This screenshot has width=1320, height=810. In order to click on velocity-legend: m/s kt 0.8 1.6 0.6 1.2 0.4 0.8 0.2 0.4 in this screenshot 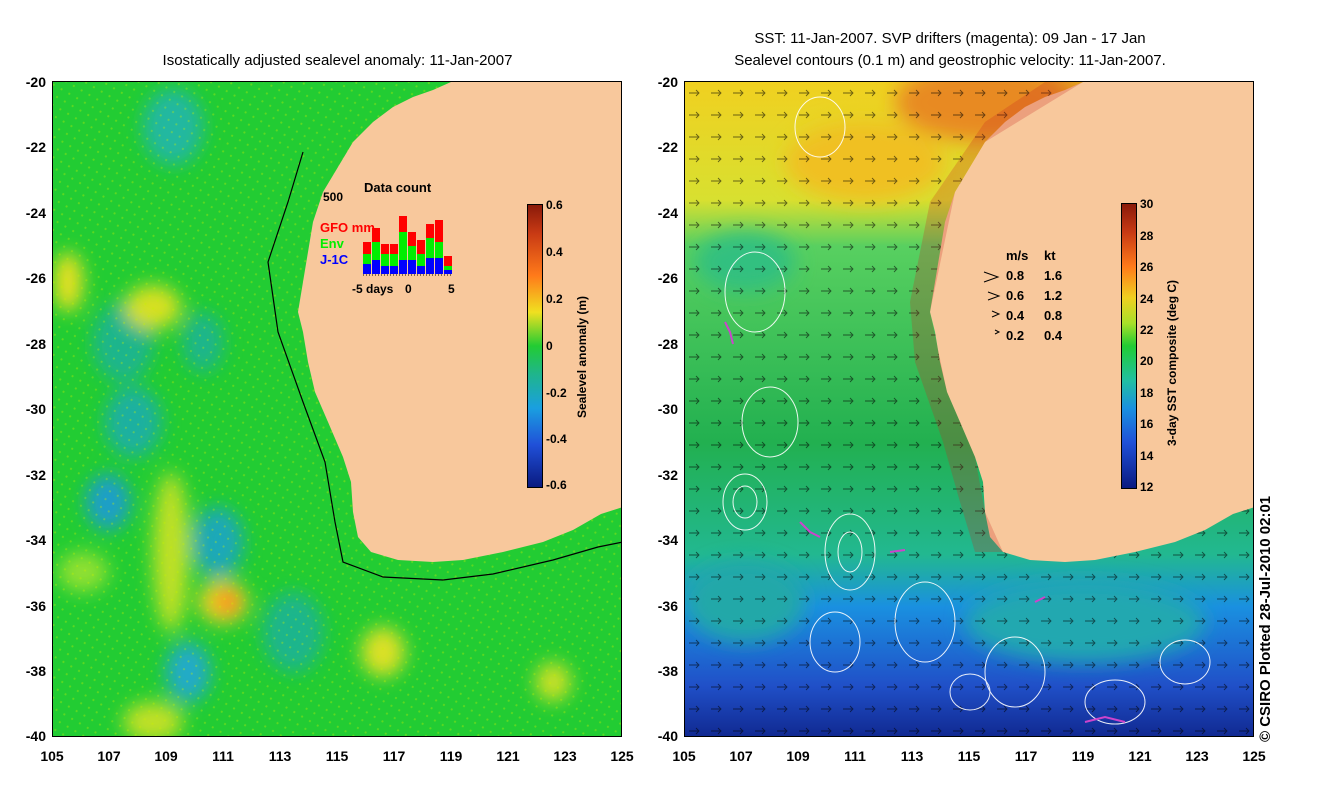, I will do `click(1035, 298)`.